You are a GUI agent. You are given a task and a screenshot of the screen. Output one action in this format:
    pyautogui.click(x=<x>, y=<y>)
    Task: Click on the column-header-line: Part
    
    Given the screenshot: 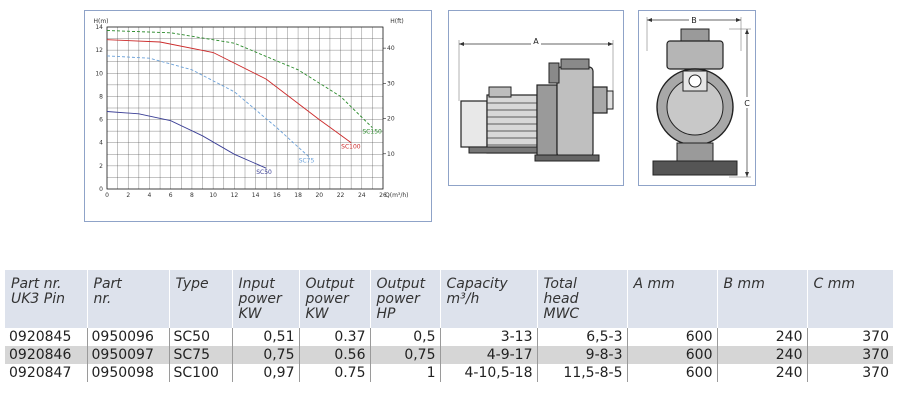 What is the action you would take?
    pyautogui.click(x=107, y=284)
    